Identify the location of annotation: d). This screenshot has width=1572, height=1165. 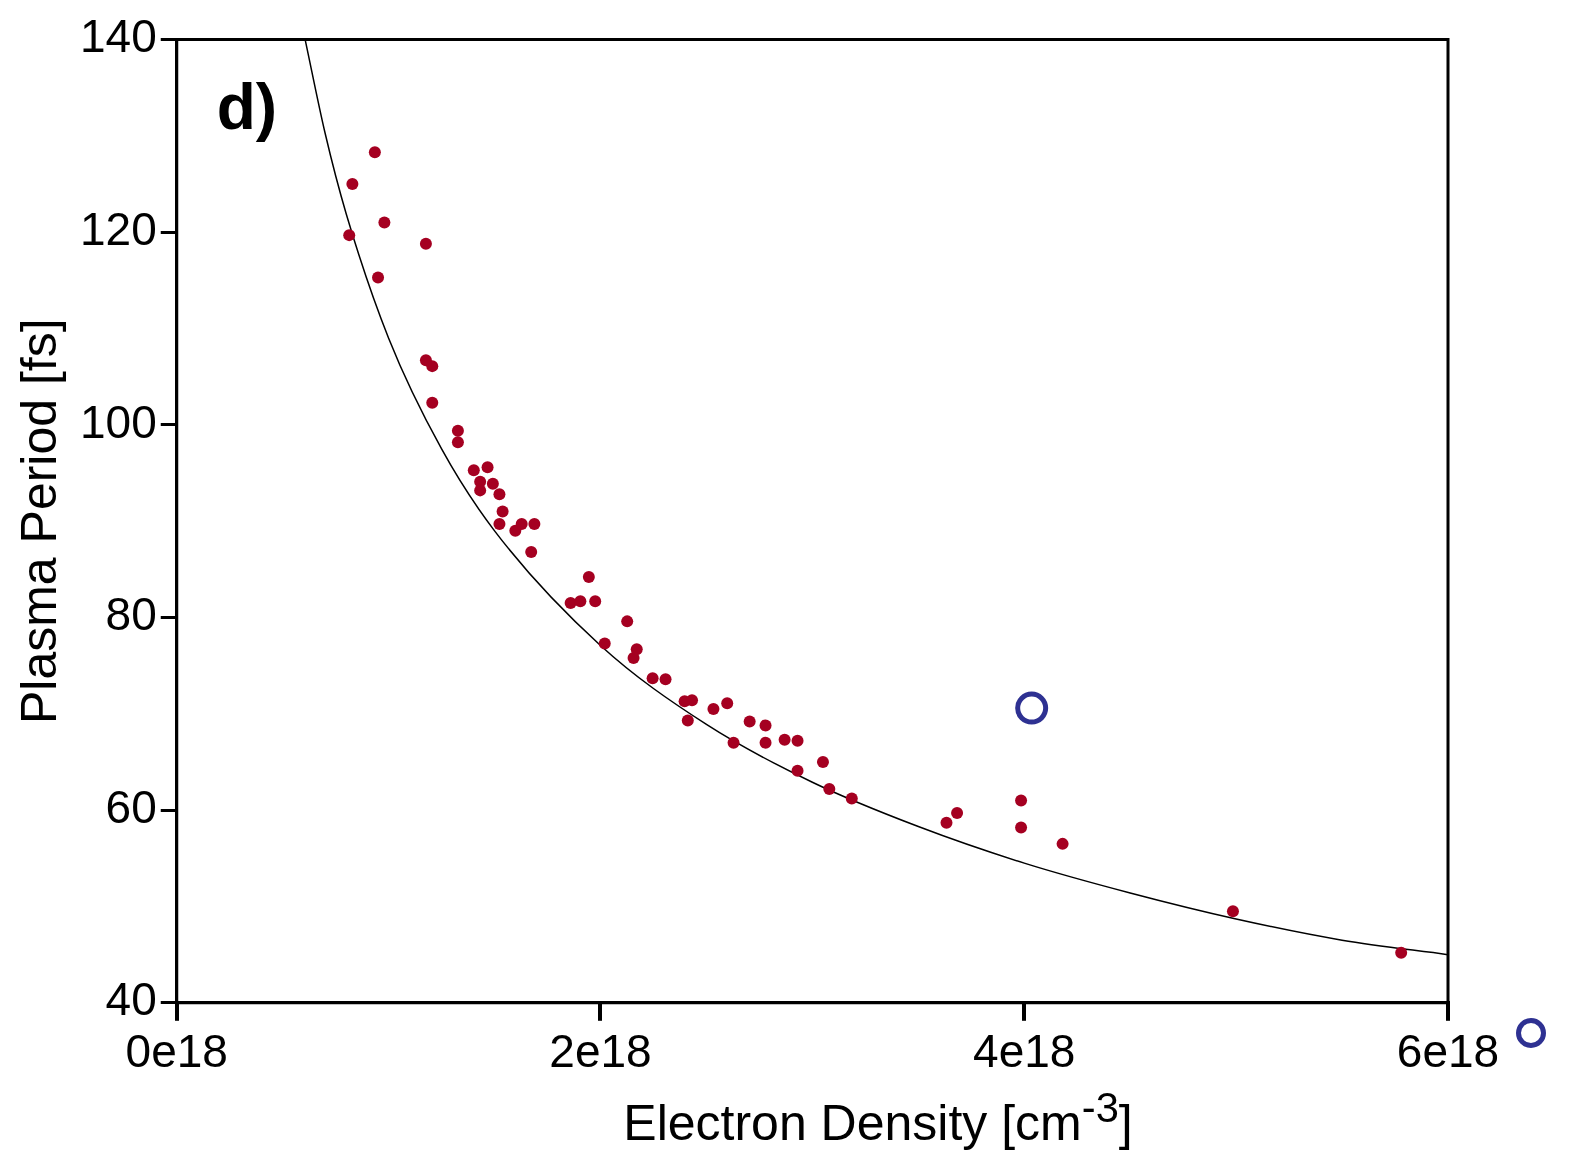
(247, 107).